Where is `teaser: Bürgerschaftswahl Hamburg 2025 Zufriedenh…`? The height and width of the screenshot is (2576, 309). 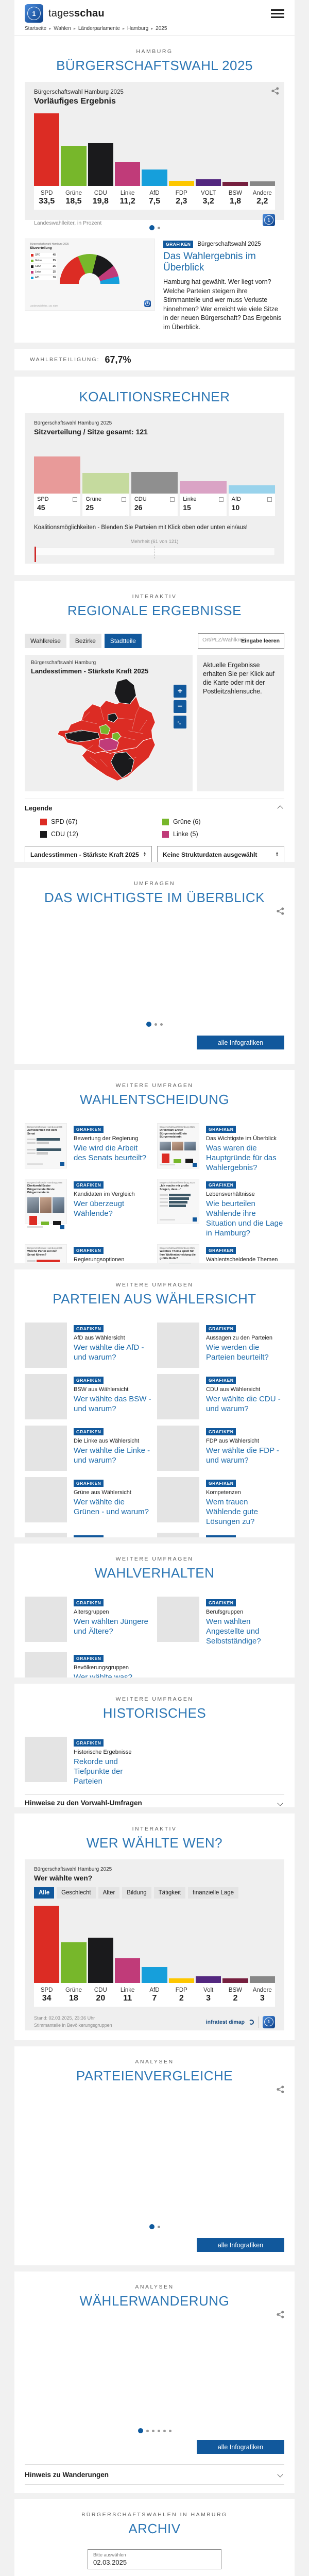
teaser: Bürgerschaftswahl Hamburg 2025 Zufriedenh… is located at coordinates (88, 1148).